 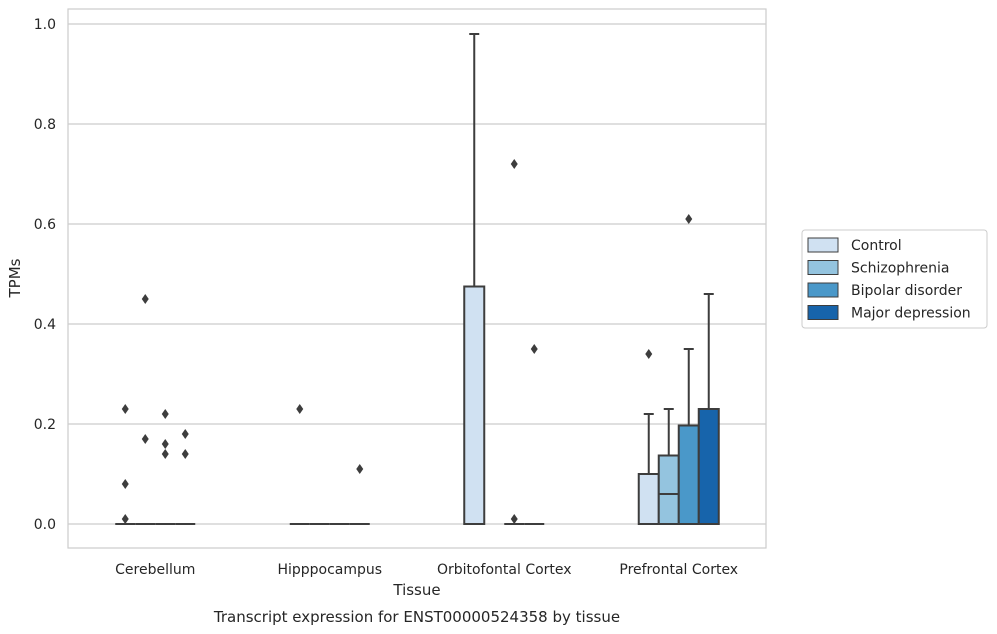 I want to click on legend-label: Control, so click(x=876, y=246).